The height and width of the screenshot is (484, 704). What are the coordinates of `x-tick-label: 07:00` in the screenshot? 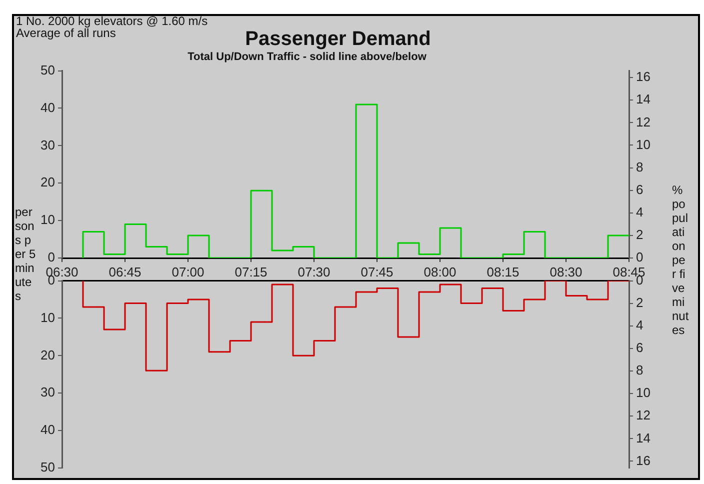 It's located at (188, 272).